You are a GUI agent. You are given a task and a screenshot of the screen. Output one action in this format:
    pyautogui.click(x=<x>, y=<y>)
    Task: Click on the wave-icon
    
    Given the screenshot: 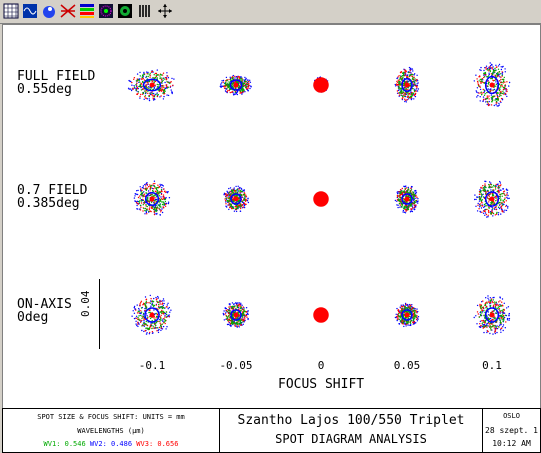 What is the action you would take?
    pyautogui.click(x=30, y=11)
    